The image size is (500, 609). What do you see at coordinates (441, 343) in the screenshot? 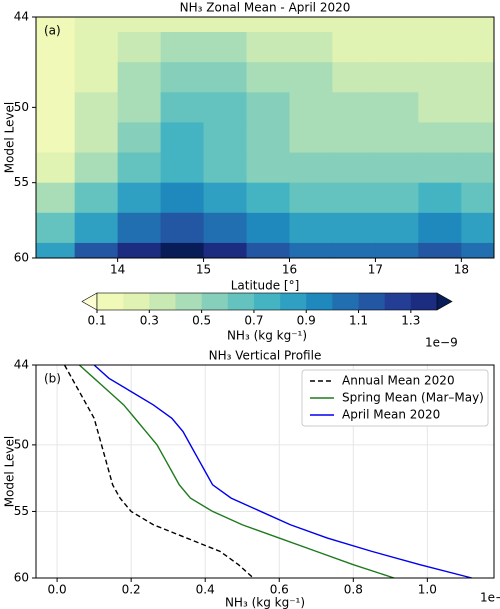
I see `colorbar-offset: 1e−9` at bounding box center [441, 343].